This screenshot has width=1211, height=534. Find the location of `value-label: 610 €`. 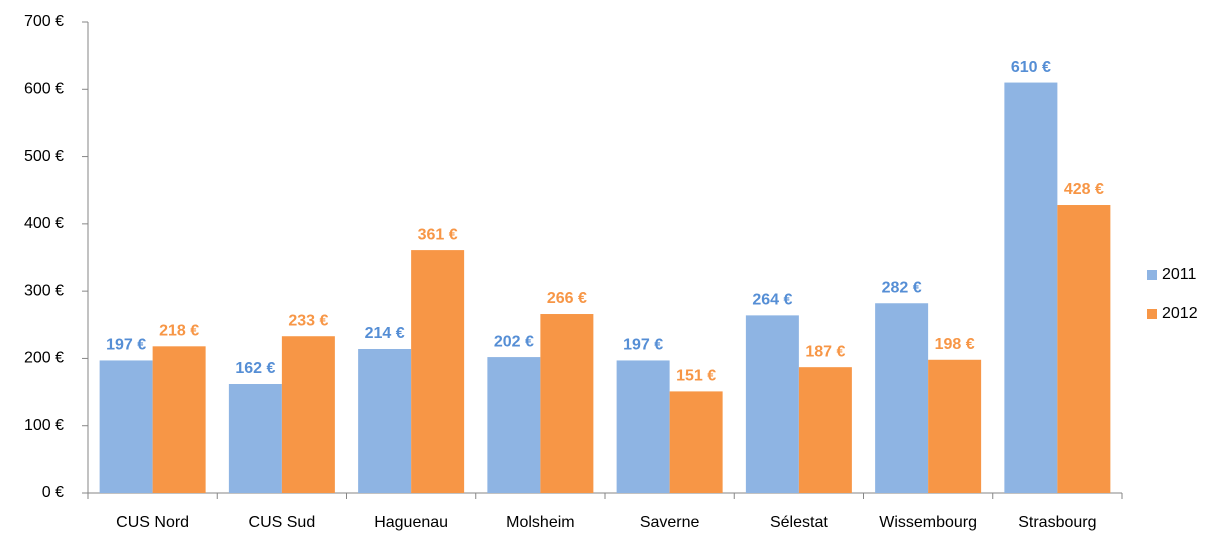

value-label: 610 € is located at coordinates (1031, 67).